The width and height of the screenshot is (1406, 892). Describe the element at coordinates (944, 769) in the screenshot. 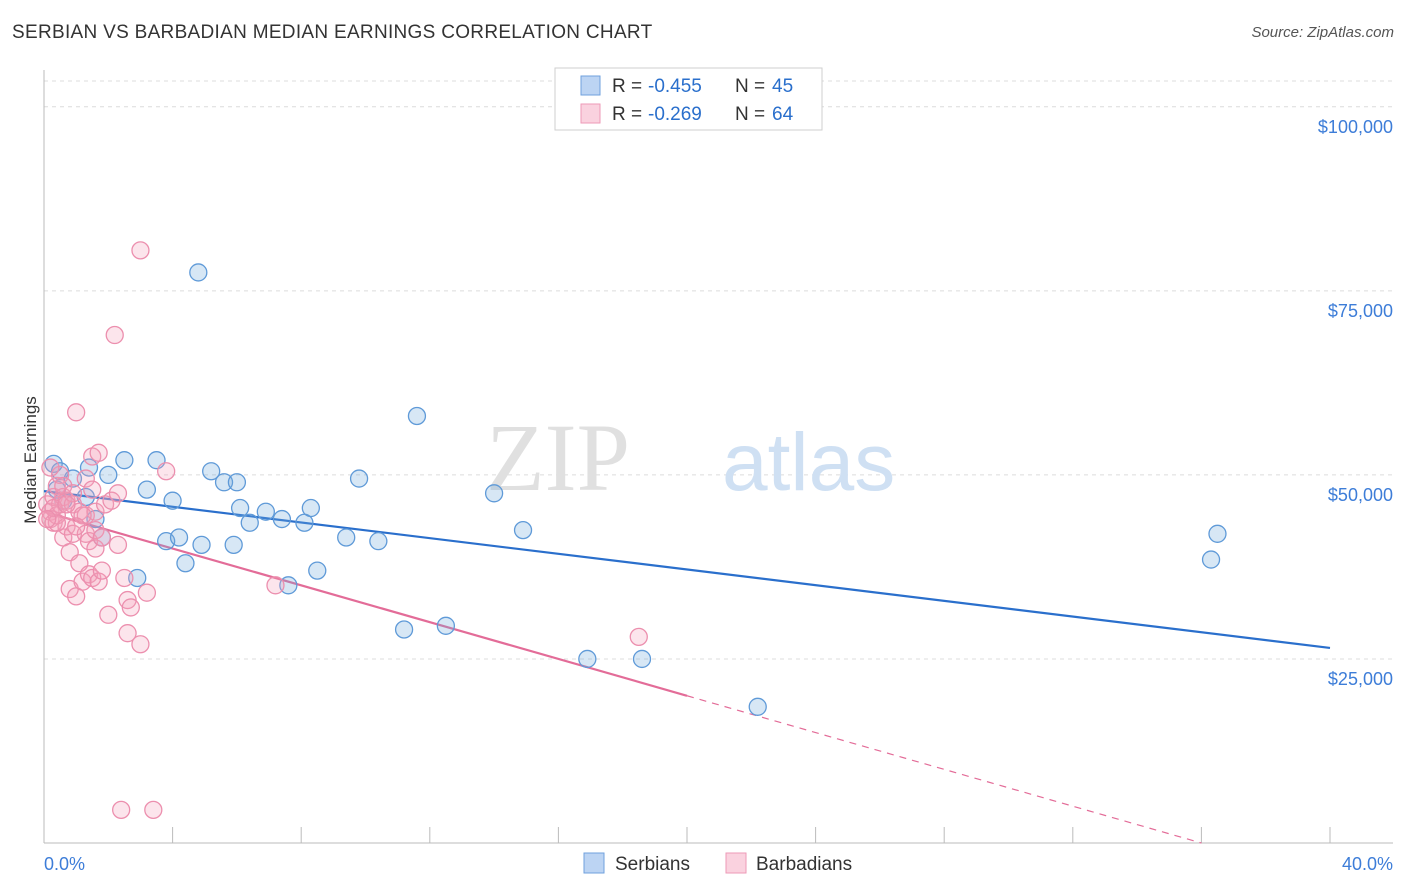

I see `trend-line-barbadians-dashed` at that location.